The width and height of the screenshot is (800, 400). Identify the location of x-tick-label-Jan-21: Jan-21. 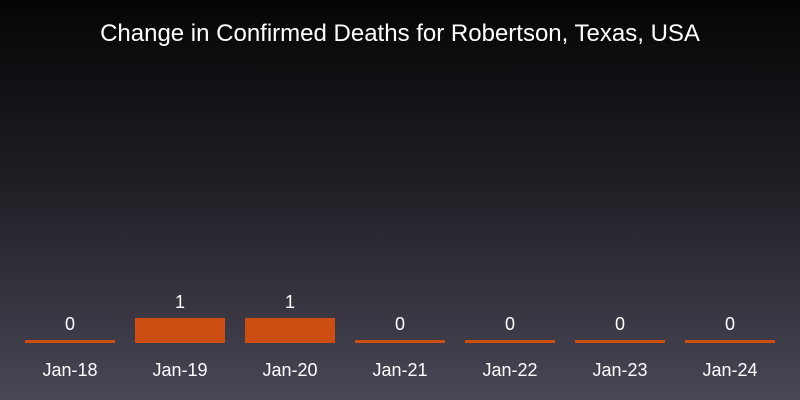
(399, 370).